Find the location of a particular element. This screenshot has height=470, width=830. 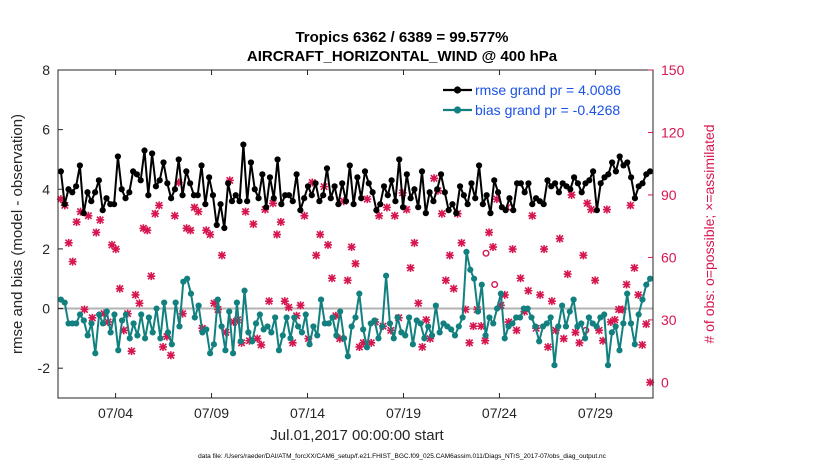

legend-bias-marker is located at coordinates (457, 110).